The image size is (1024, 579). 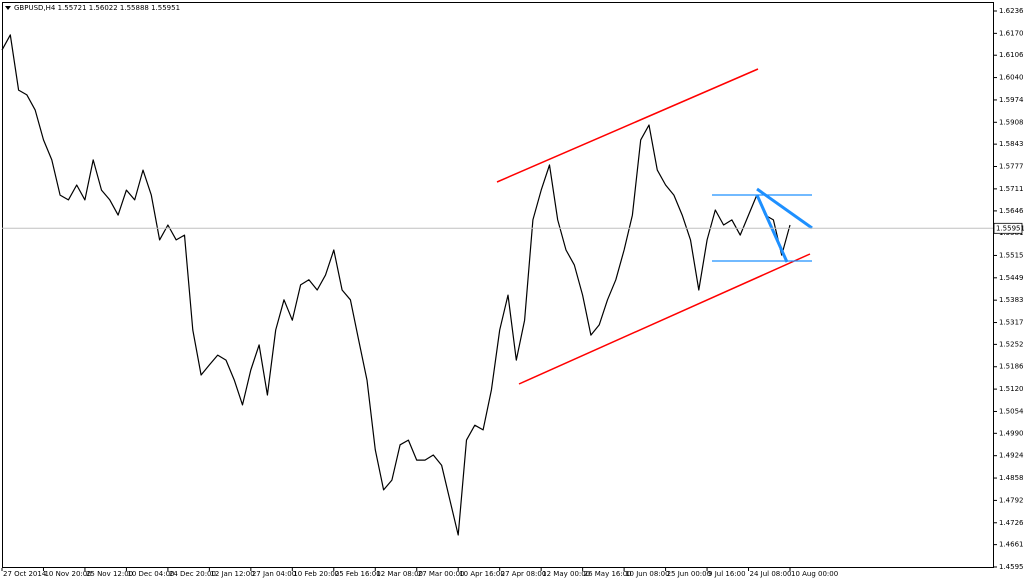 I want to click on x-tick-label: 10 Feb 20:00, so click(x=316, y=574).